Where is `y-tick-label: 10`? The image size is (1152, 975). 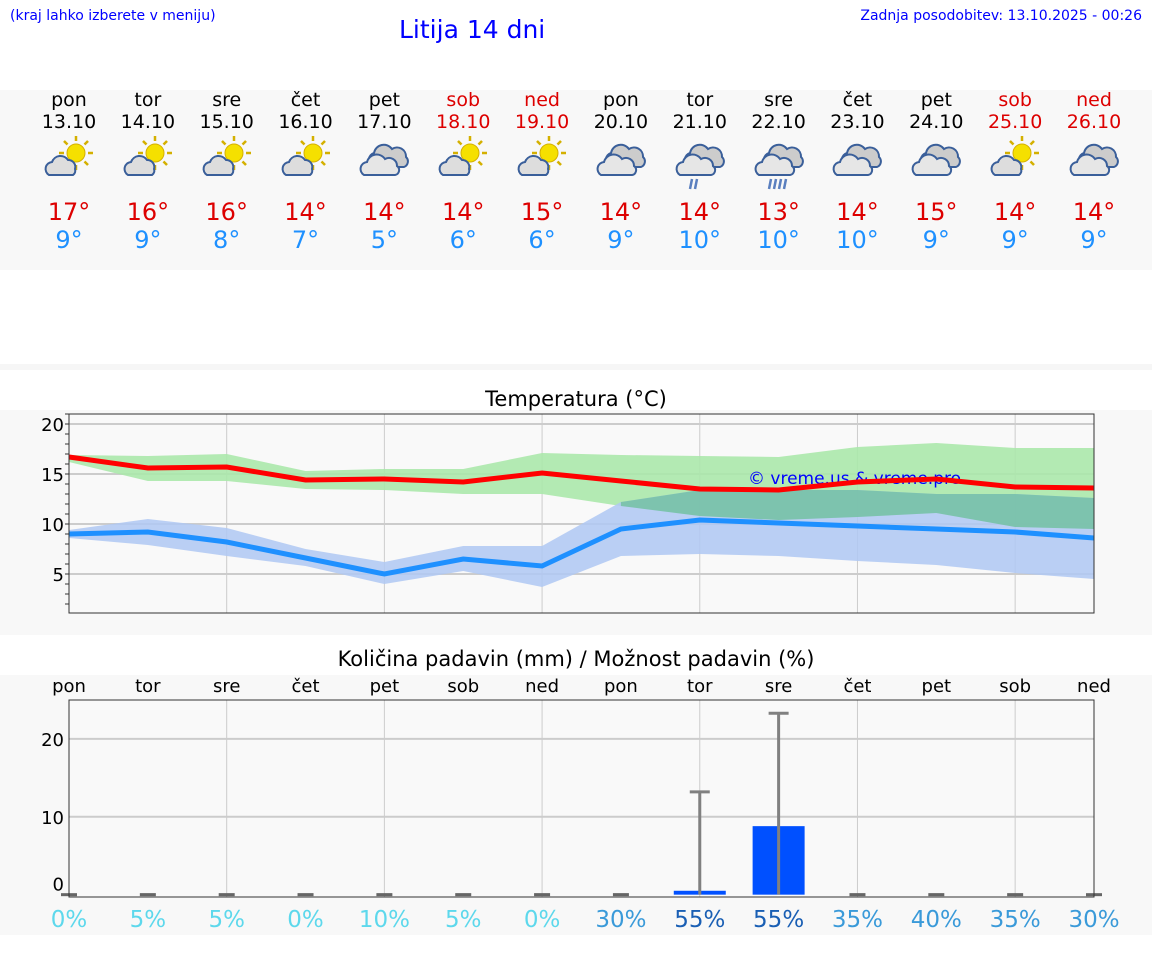 y-tick-label: 10 is located at coordinates (52, 525).